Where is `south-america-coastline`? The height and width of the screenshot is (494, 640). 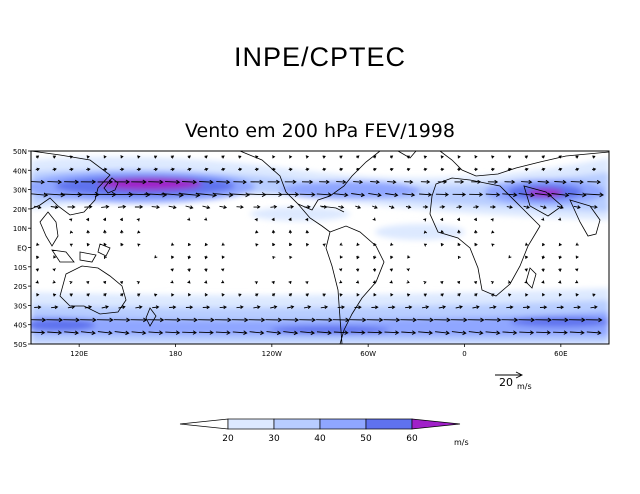 south-america-coastline is located at coordinates (355, 284).